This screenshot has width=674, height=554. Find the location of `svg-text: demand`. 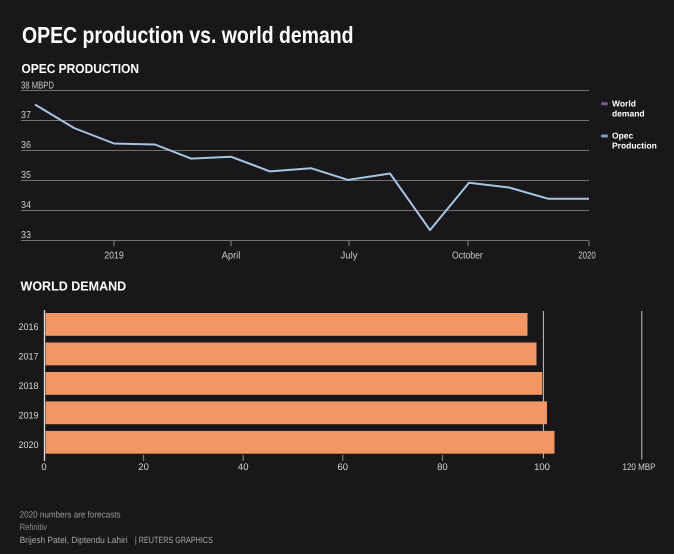

svg-text: demand is located at coordinates (628, 113).